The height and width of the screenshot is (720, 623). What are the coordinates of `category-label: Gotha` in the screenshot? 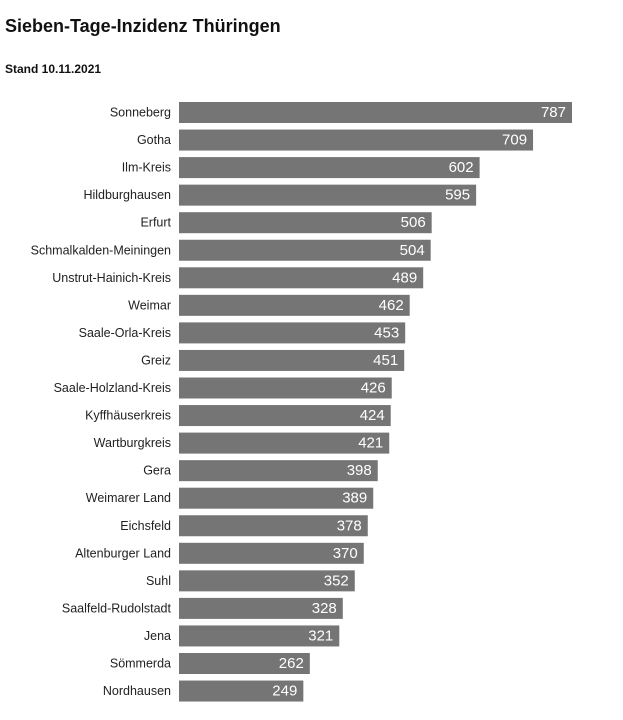 It's located at (154, 140).